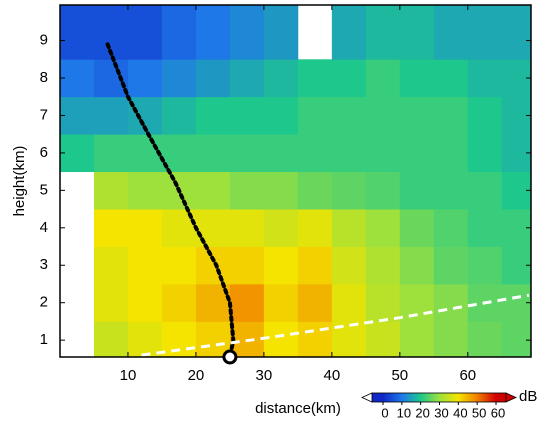 The height and width of the screenshot is (429, 537). What do you see at coordinates (528, 396) in the screenshot?
I see `colorbar-label: dBZ` at bounding box center [528, 396].